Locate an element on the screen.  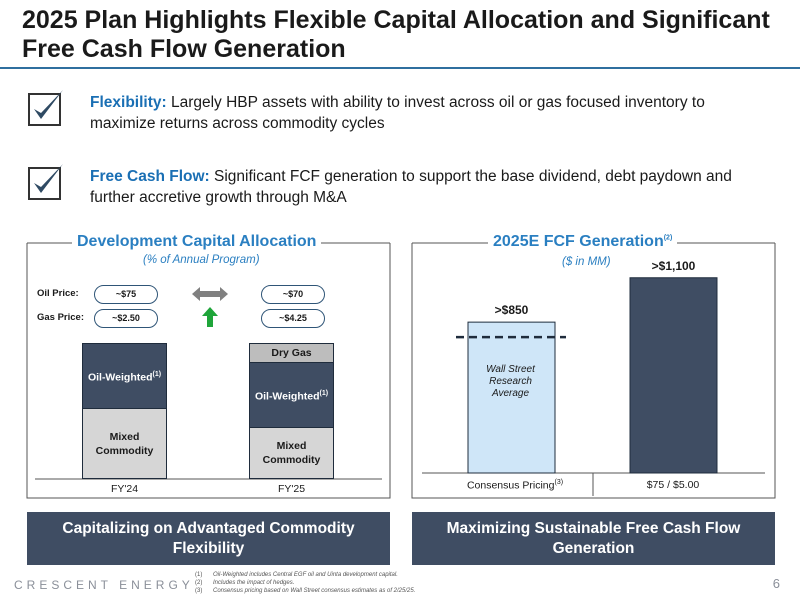
x-tick-label-text: Consensus Pricing is located at coordinates (510, 485).